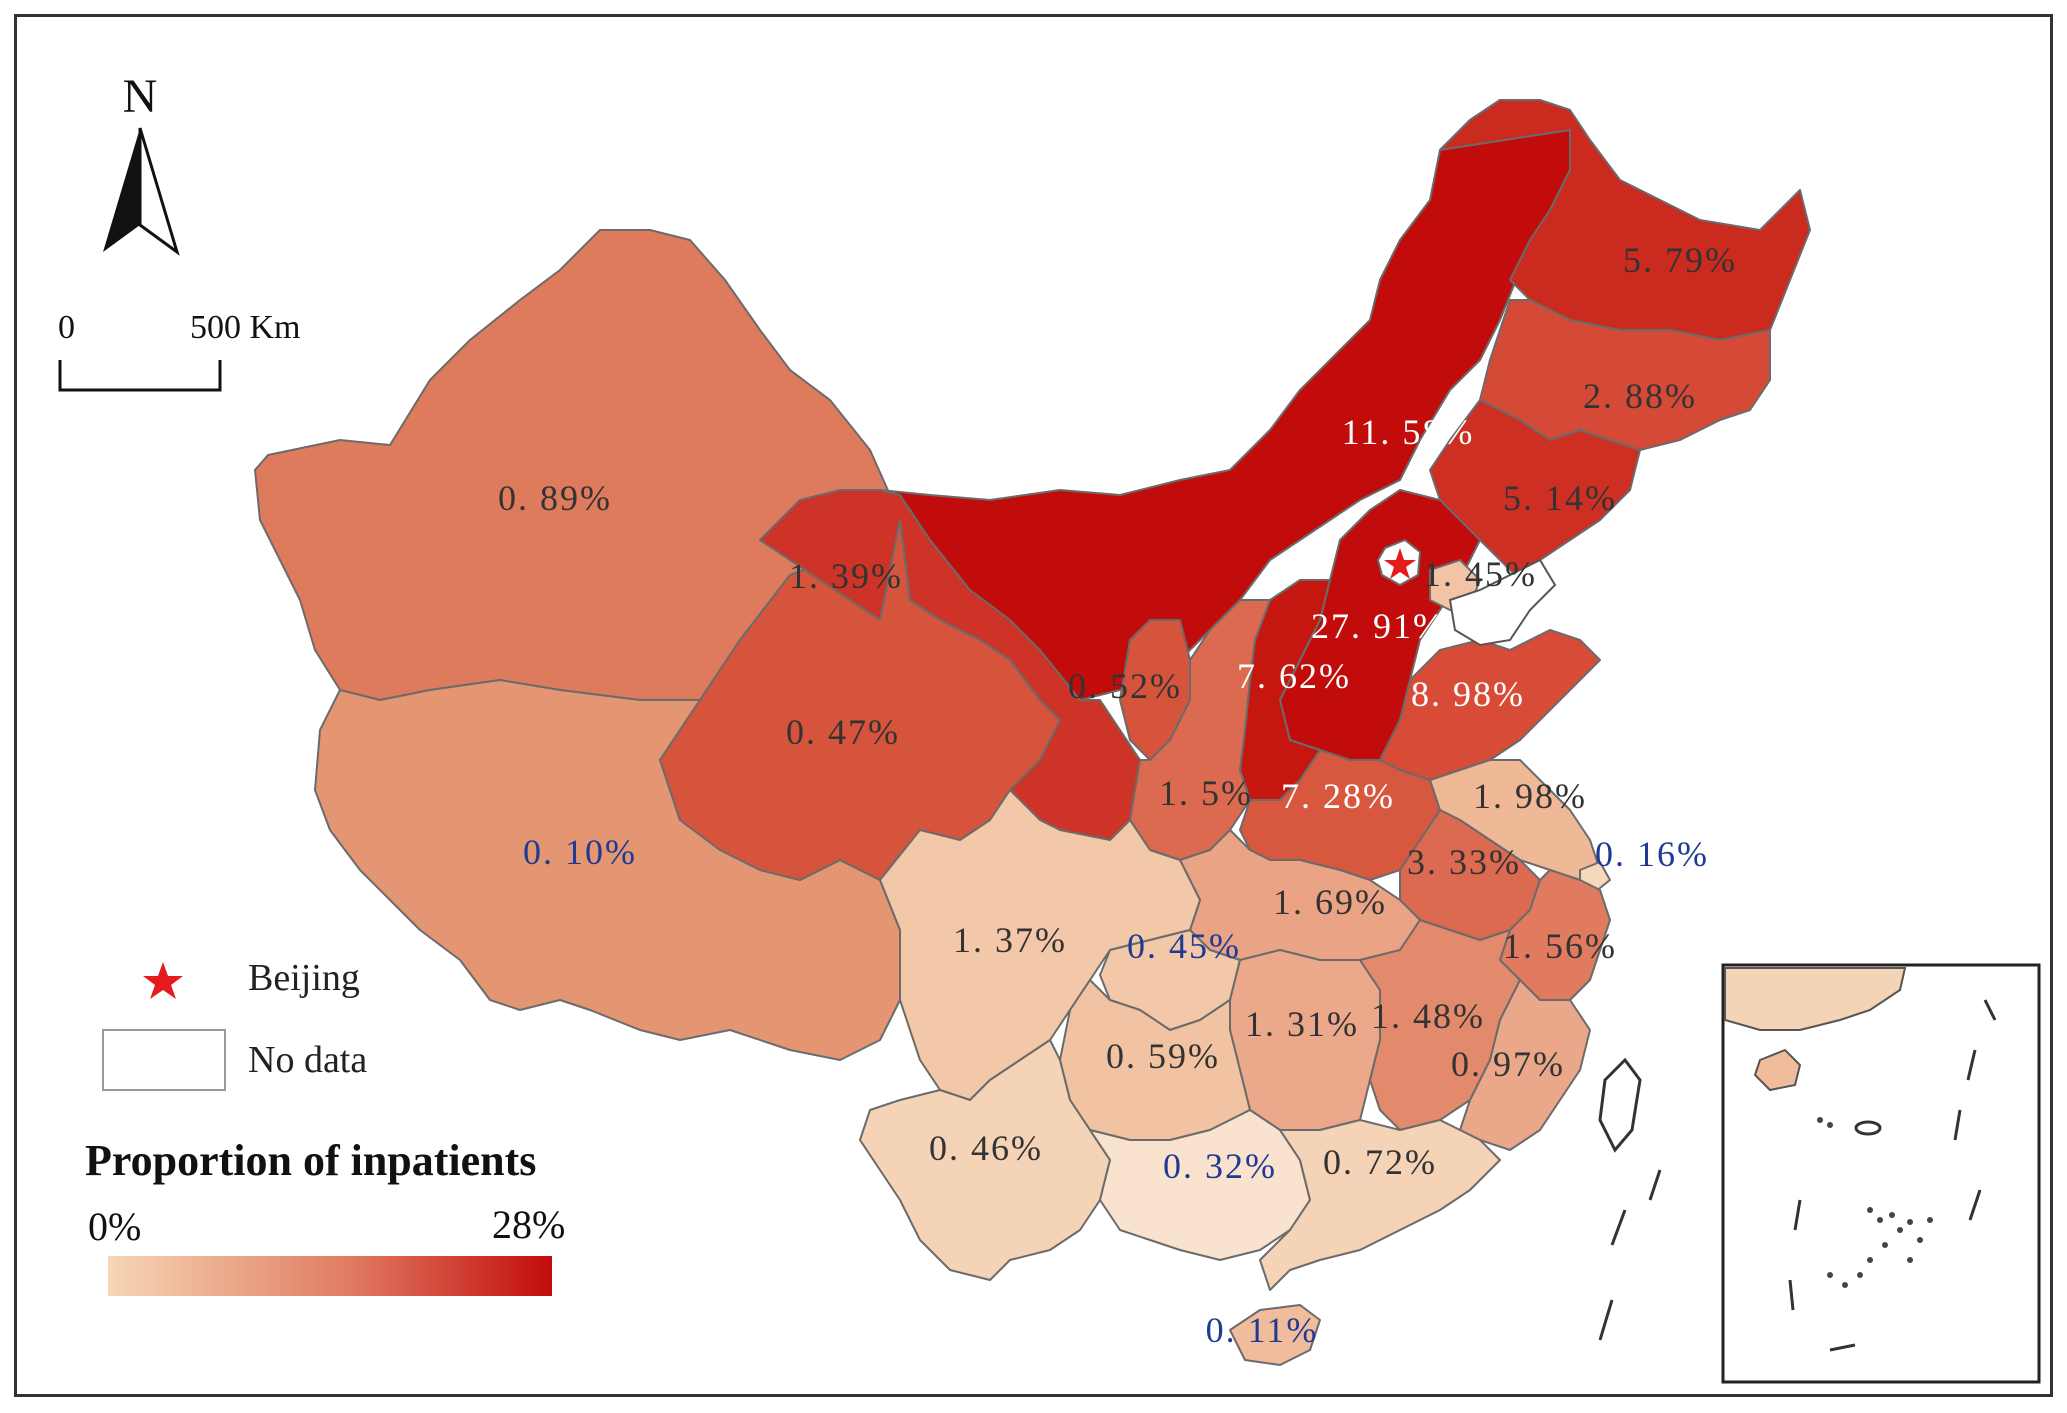  I want to click on region-label-yunnan: 0. 46%, so click(986, 1148).